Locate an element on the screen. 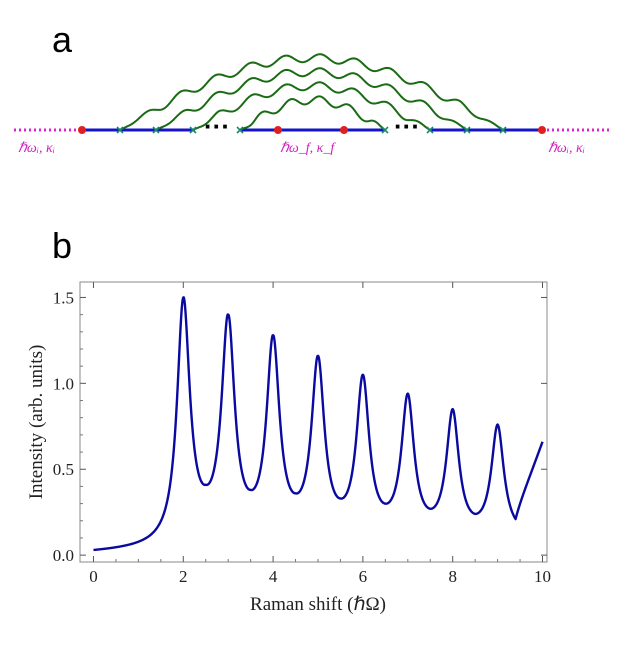  y-tick-label: 1.5 is located at coordinates (63, 297).